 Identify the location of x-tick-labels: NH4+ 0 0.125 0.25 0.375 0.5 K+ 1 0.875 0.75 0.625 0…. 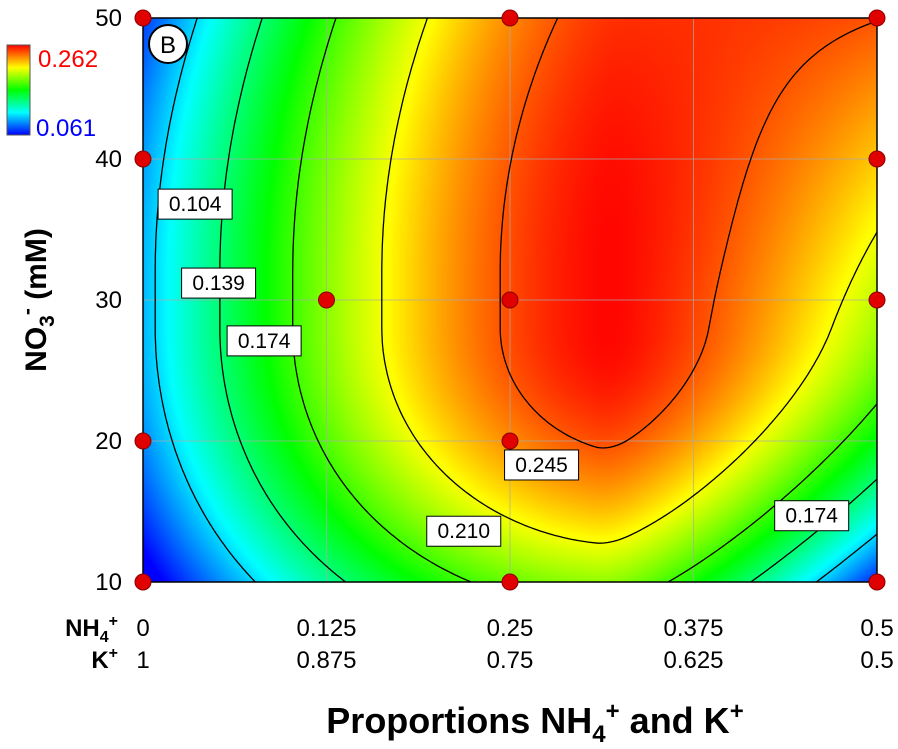
(479, 643).